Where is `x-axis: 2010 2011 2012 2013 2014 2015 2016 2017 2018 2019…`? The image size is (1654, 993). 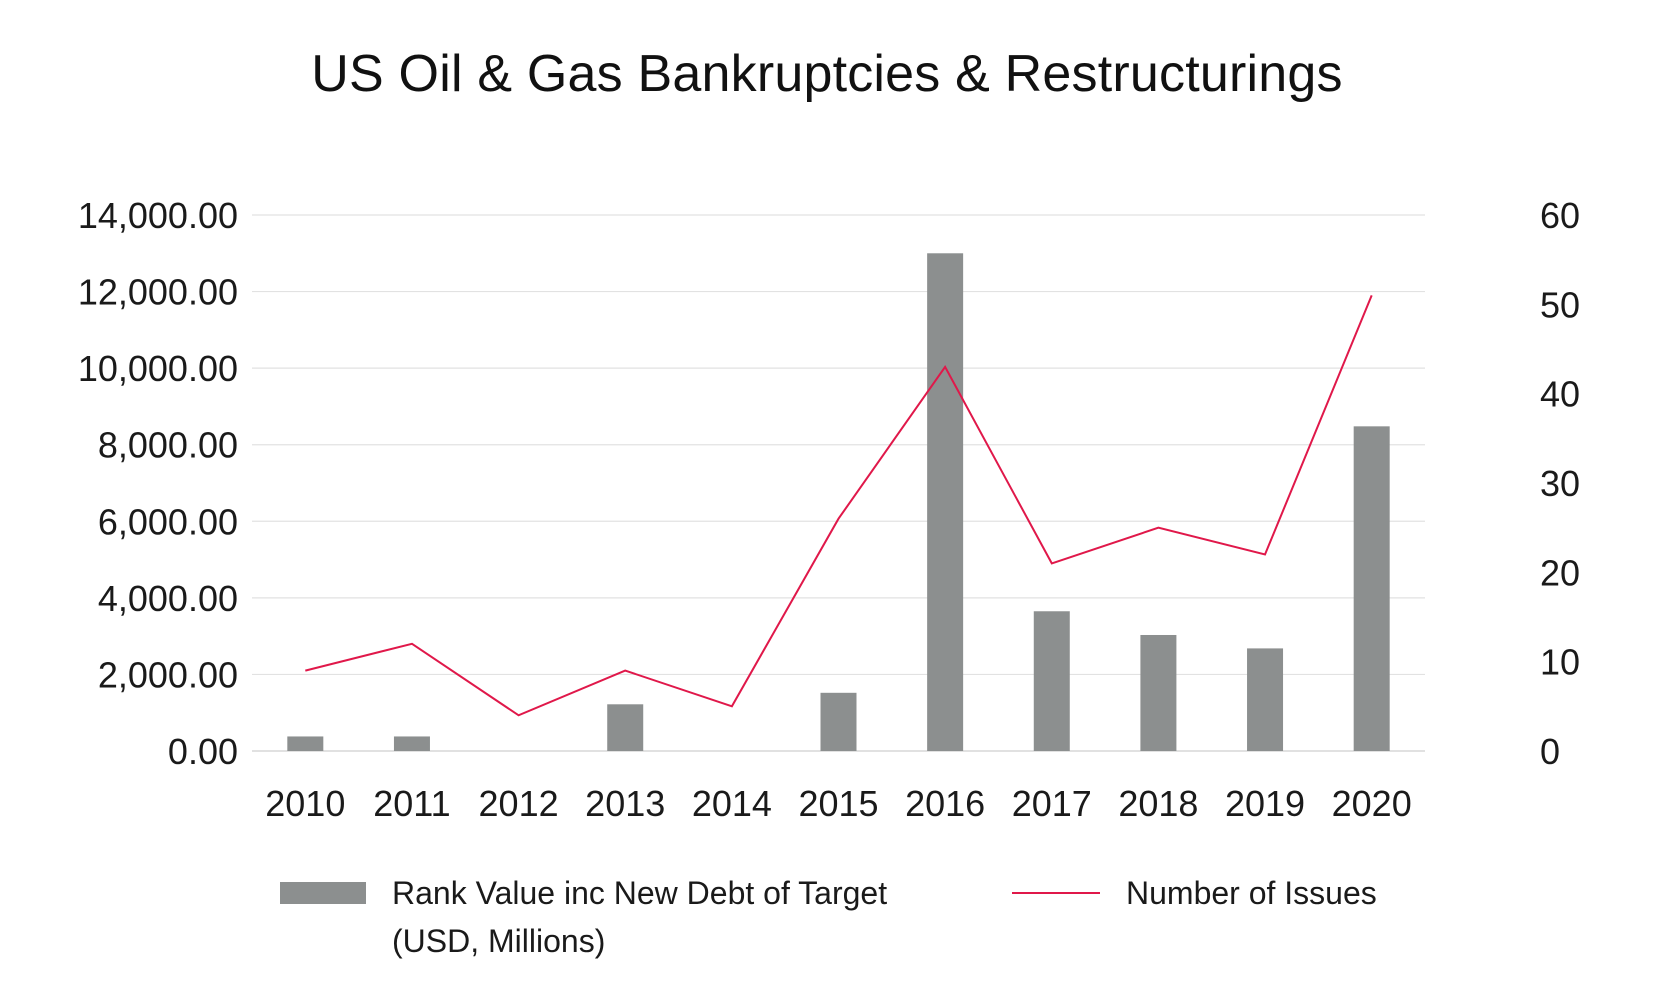 x-axis: 2010 2011 2012 2013 2014 2015 2016 2017 2018 2019… is located at coordinates (838, 803).